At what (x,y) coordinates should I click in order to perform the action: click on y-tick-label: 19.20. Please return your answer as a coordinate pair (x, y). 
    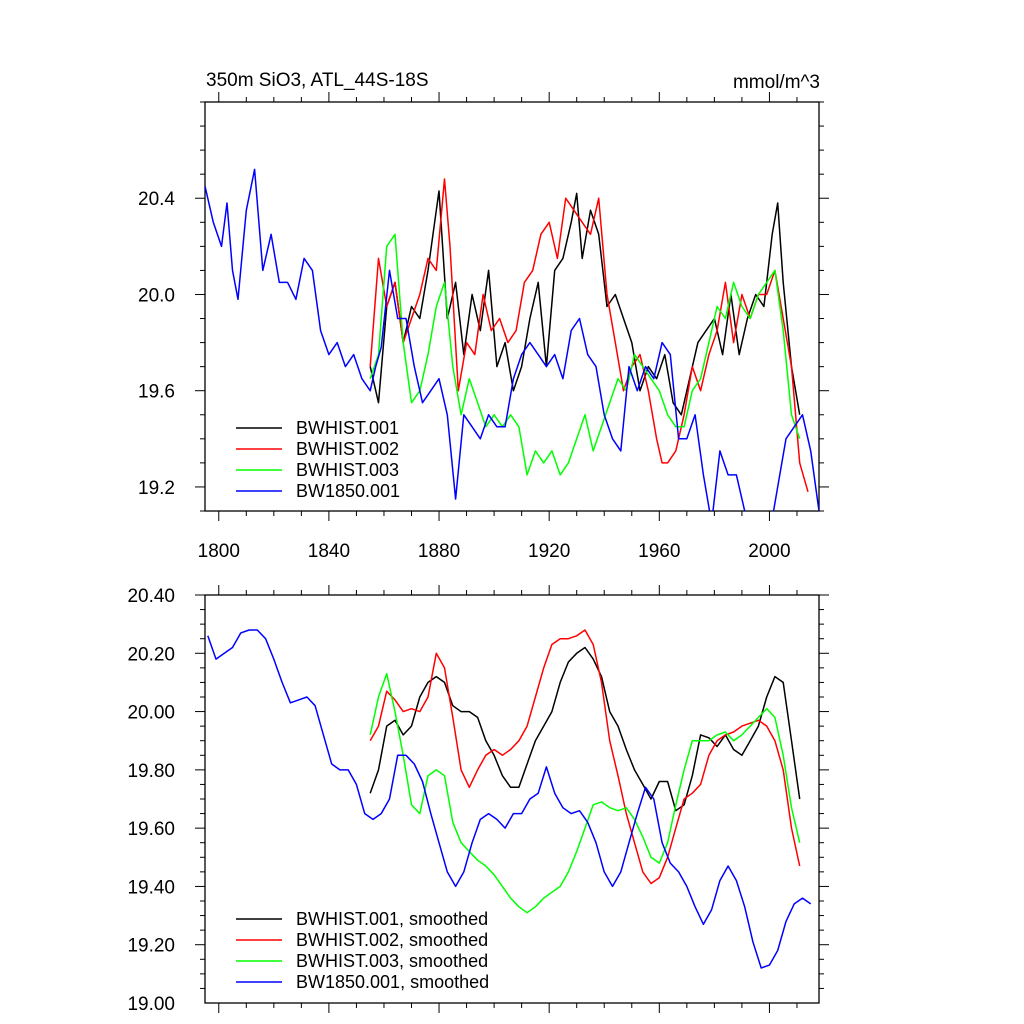
    Looking at the image, I should click on (151, 946).